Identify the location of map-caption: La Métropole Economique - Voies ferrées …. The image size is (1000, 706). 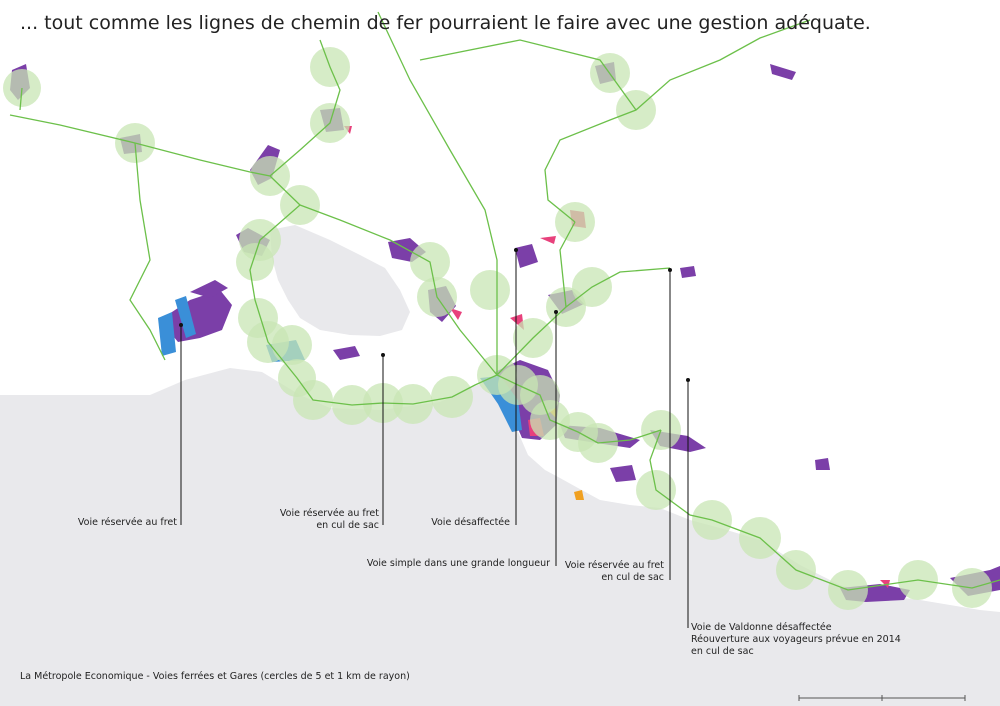
(215, 676).